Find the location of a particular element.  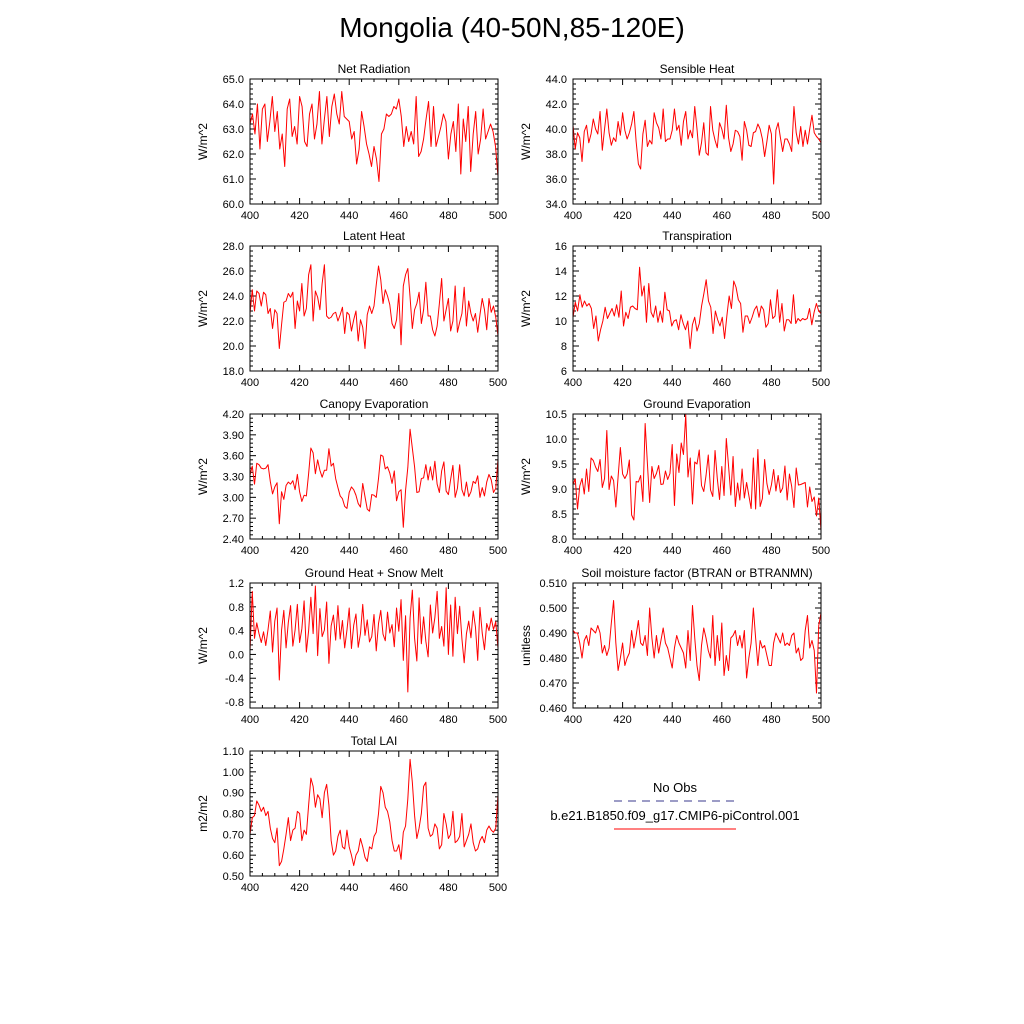

series-line-net-radiation is located at coordinates (374, 136).